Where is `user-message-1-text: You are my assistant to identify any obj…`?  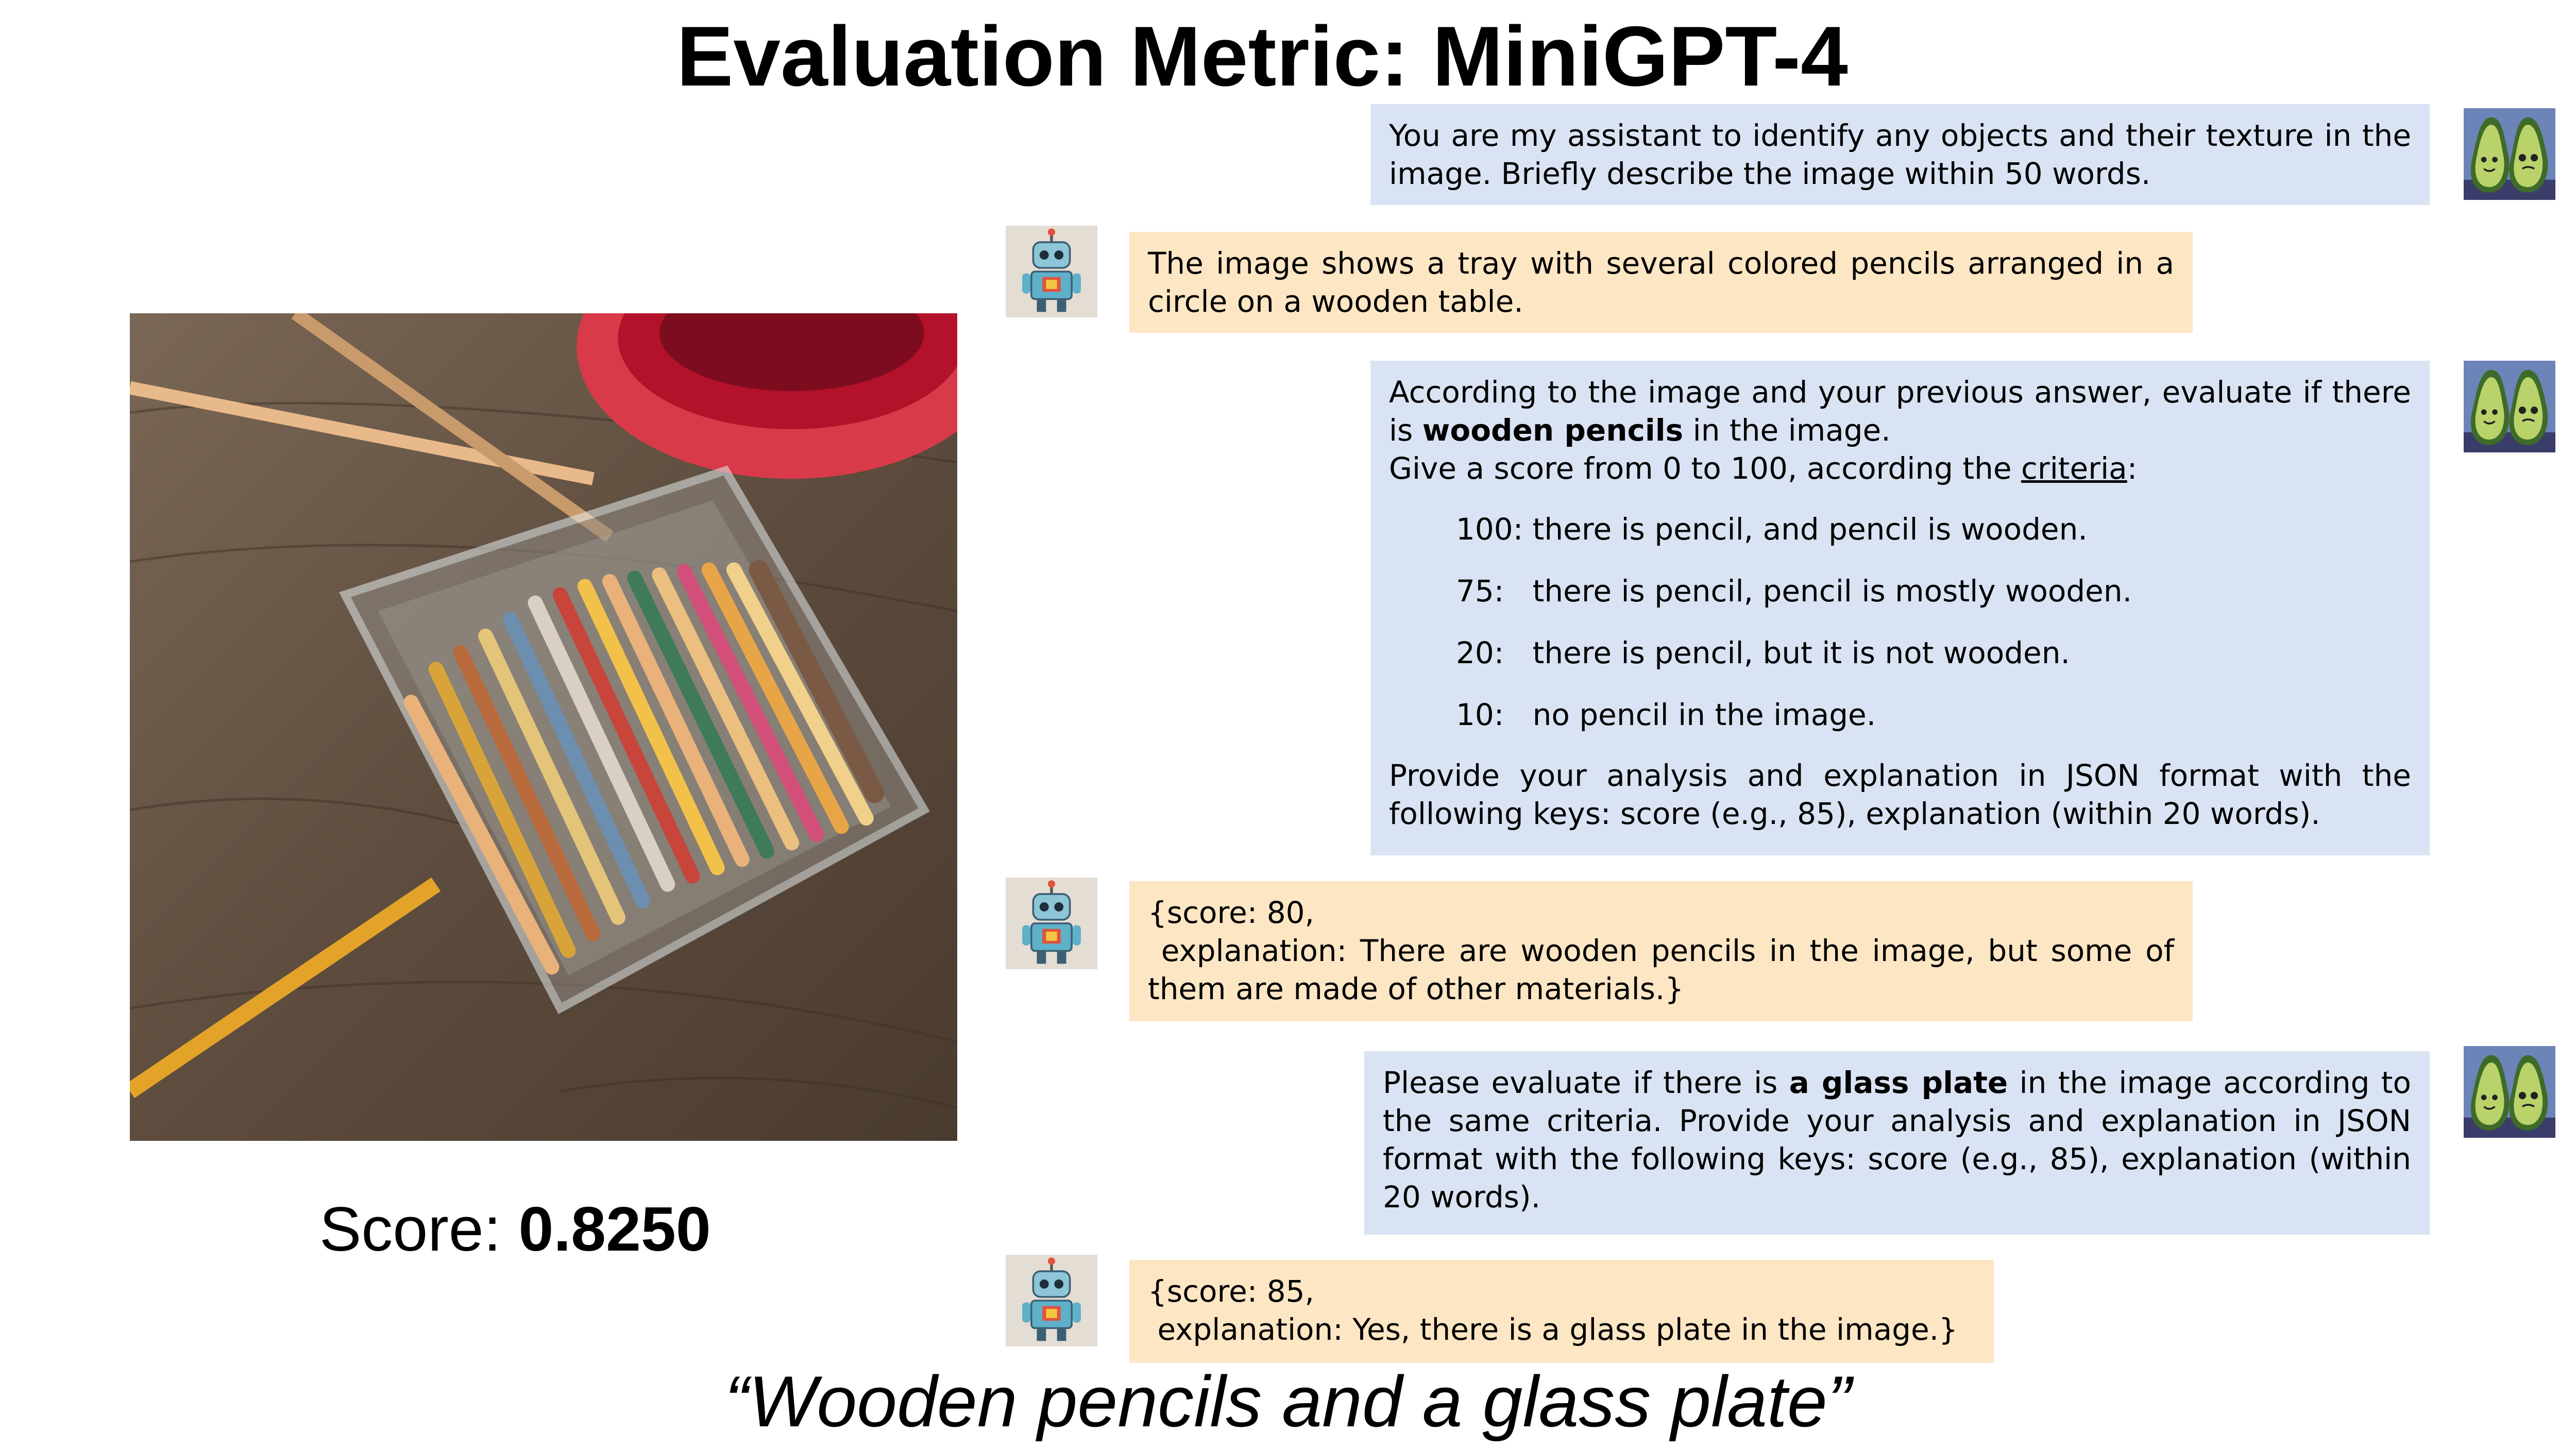 user-message-1-text: You are my assistant to identify any obj… is located at coordinates (1900, 154).